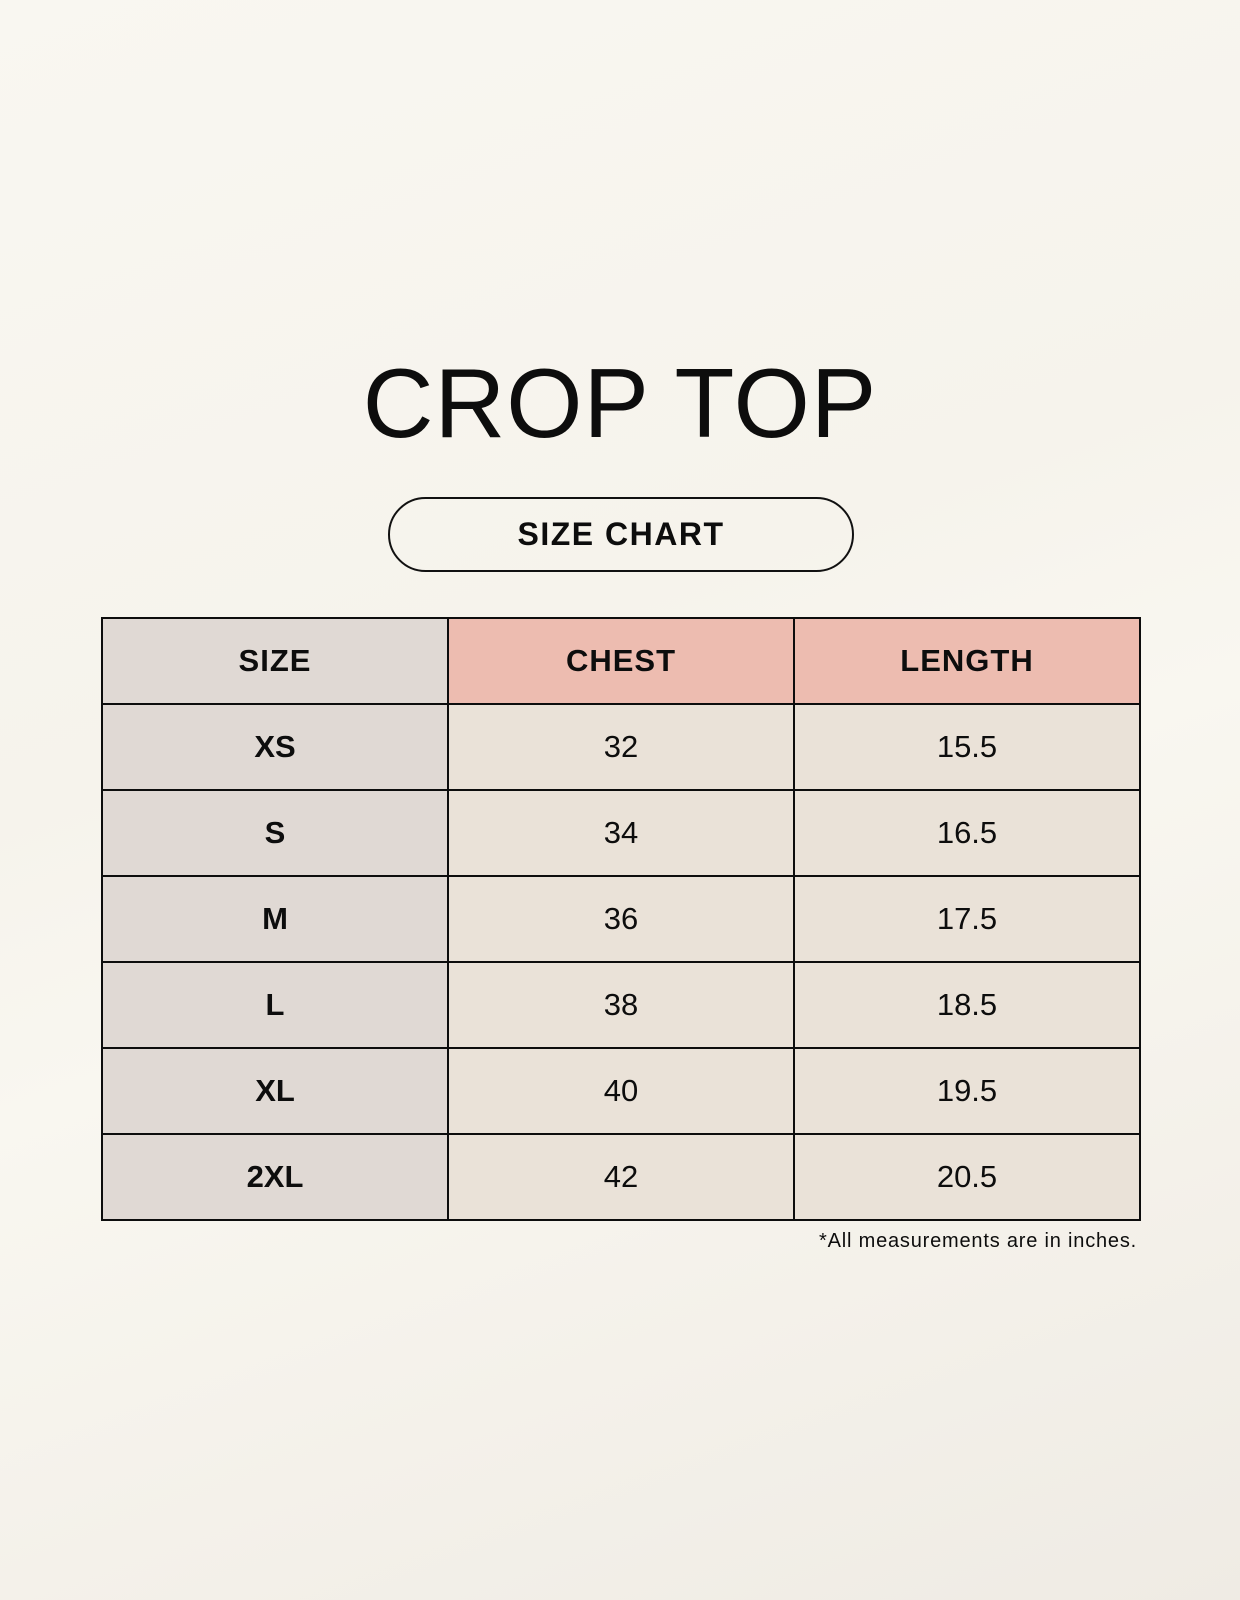 The image size is (1240, 1600). I want to click on header-size: SIZE, so click(275, 661).